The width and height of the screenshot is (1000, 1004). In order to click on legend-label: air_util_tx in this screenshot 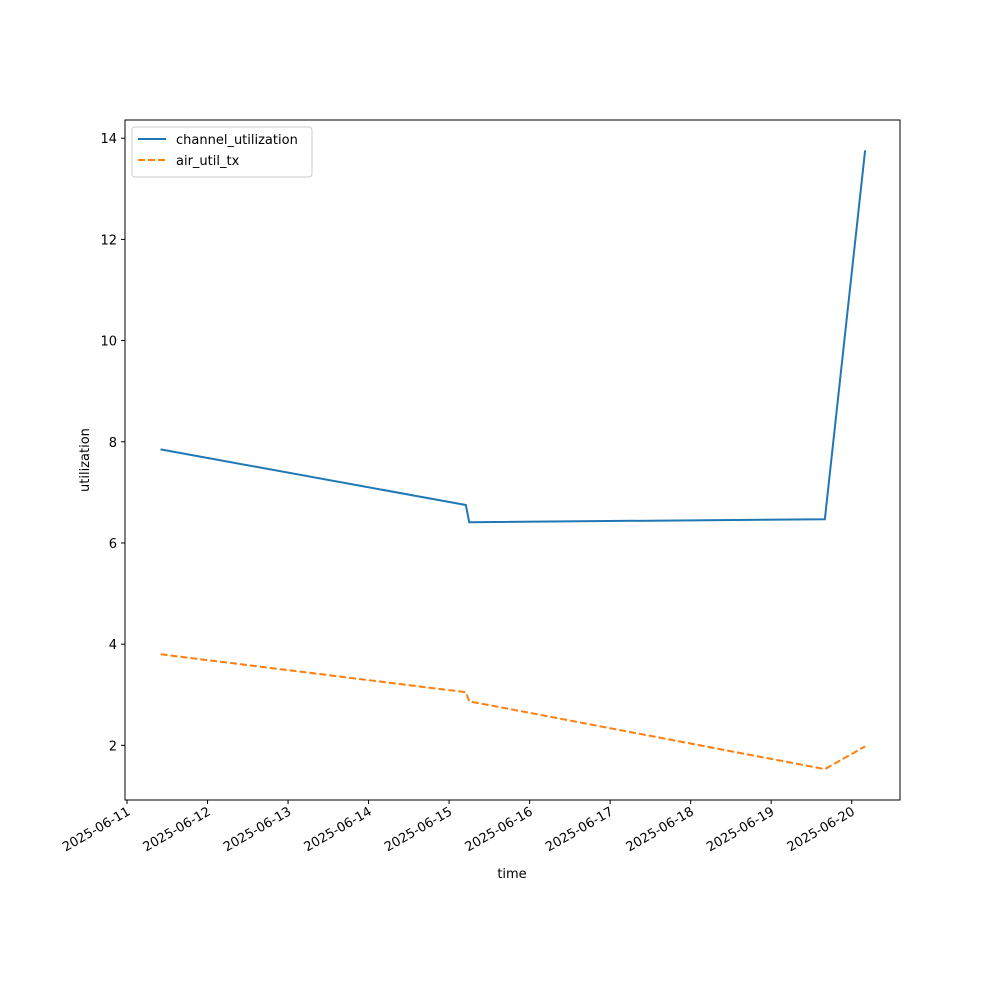, I will do `click(208, 161)`.